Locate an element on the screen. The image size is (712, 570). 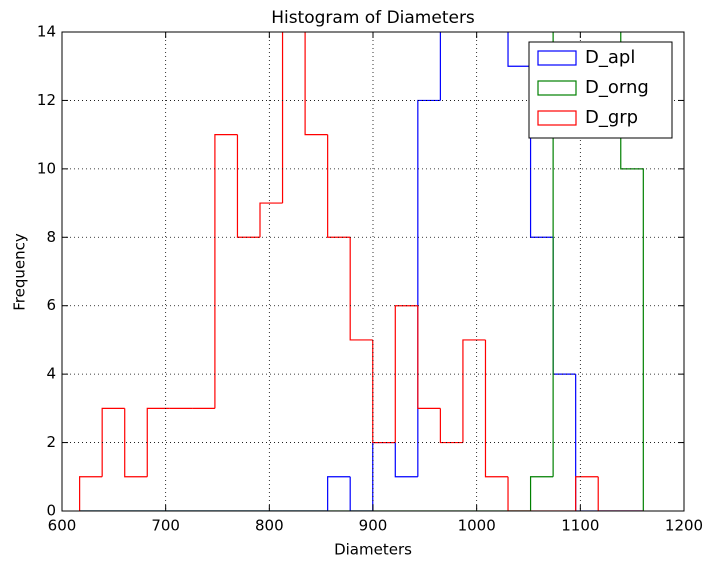
legend-label: D_apl is located at coordinates (610, 57).